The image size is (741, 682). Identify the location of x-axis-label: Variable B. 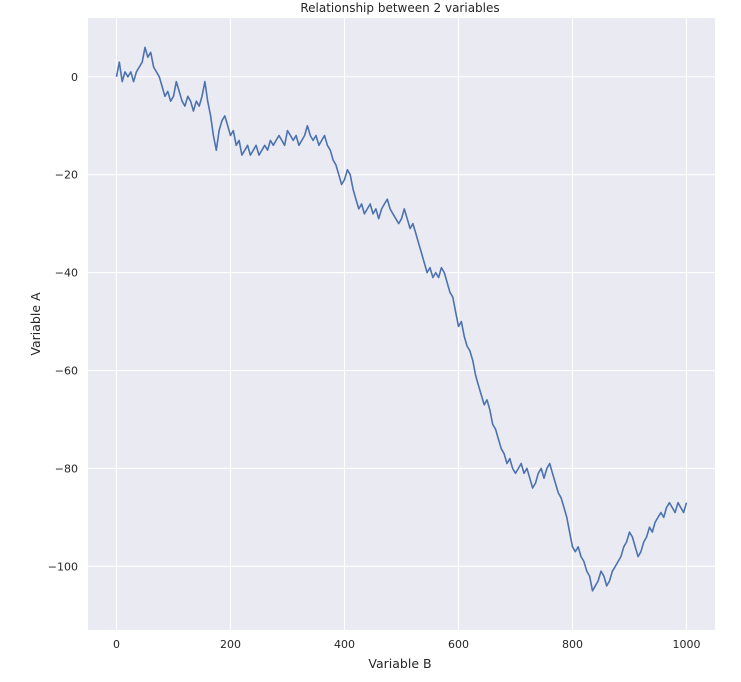
(399, 663).